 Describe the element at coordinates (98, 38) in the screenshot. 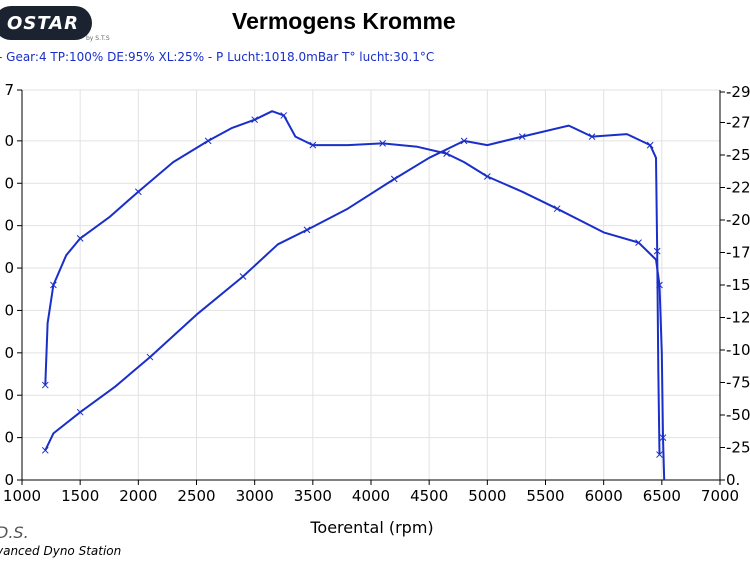

I see `logo-subtext: by S.T.S` at that location.